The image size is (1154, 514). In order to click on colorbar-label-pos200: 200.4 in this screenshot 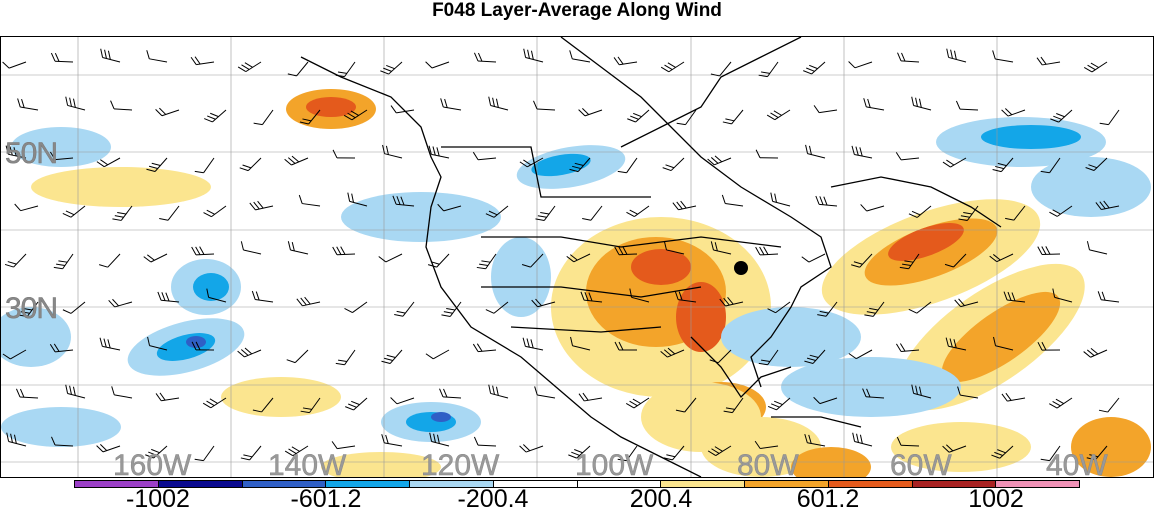, I will do `click(661, 499)`.